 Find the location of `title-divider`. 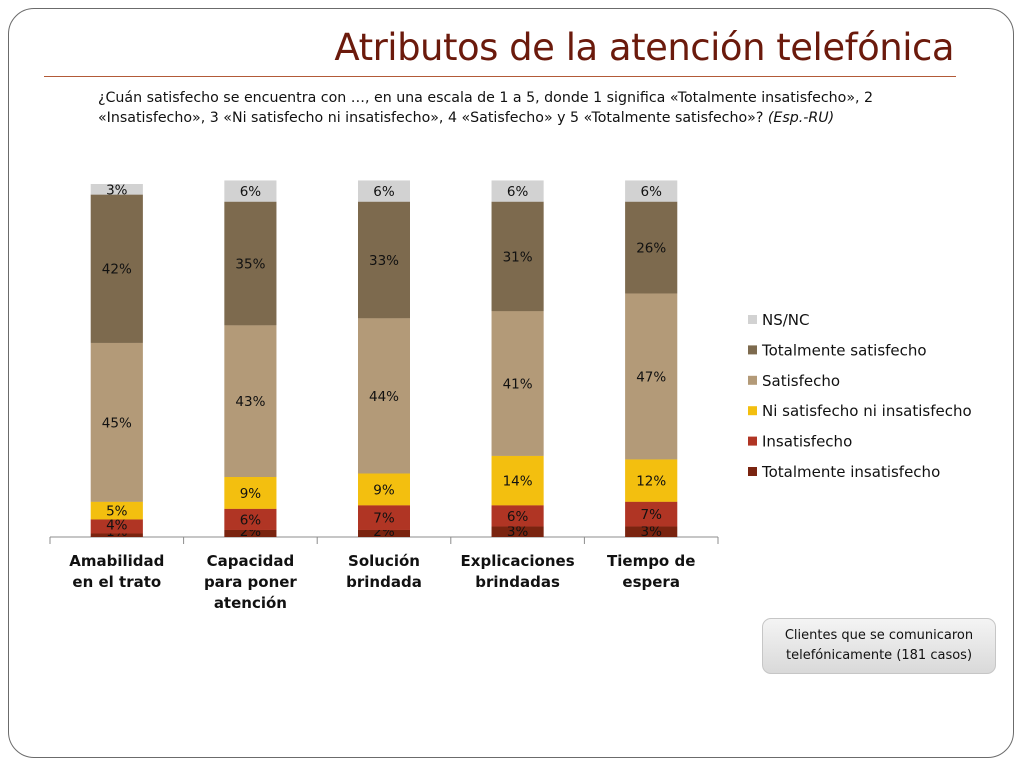

title-divider is located at coordinates (500, 76).